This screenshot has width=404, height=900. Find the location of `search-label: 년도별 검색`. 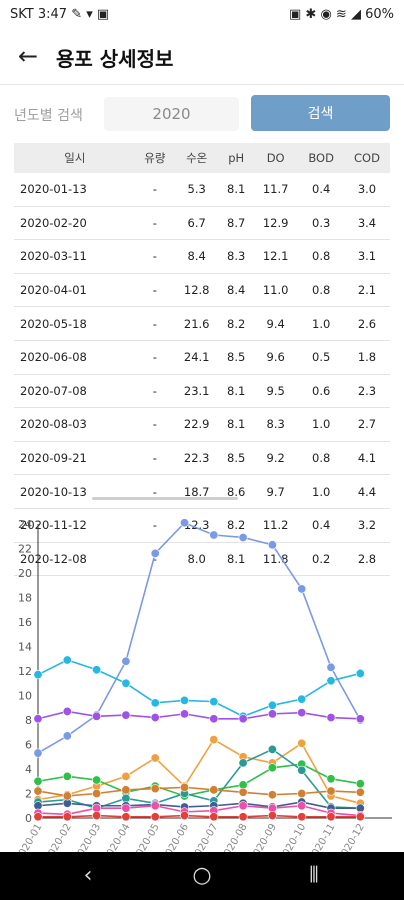

search-label: 년도별 검색 is located at coordinates (48, 116).